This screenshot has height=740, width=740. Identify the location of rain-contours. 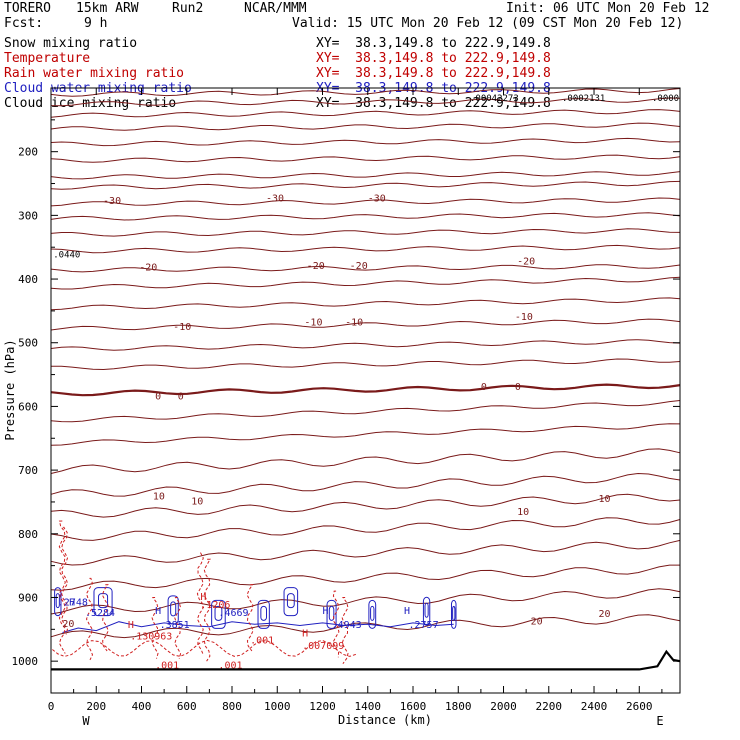
(203, 592).